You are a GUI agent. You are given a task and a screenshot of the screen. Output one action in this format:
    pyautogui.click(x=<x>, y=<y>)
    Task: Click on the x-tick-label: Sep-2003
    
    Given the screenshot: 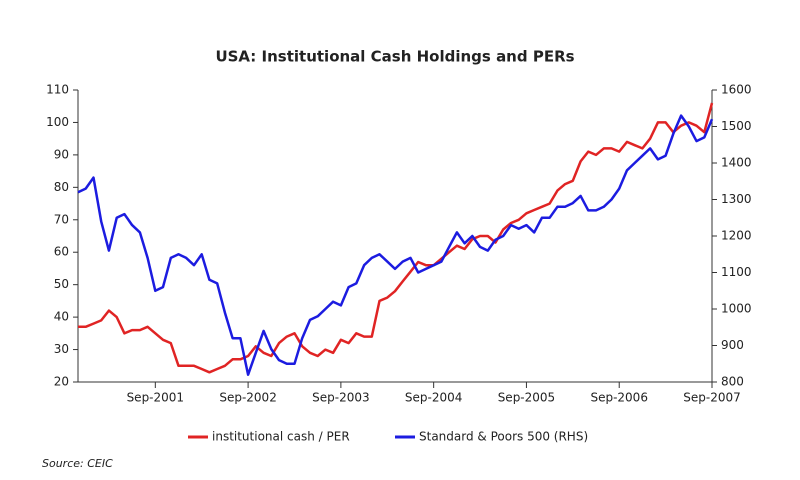 What is the action you would take?
    pyautogui.click(x=341, y=398)
    